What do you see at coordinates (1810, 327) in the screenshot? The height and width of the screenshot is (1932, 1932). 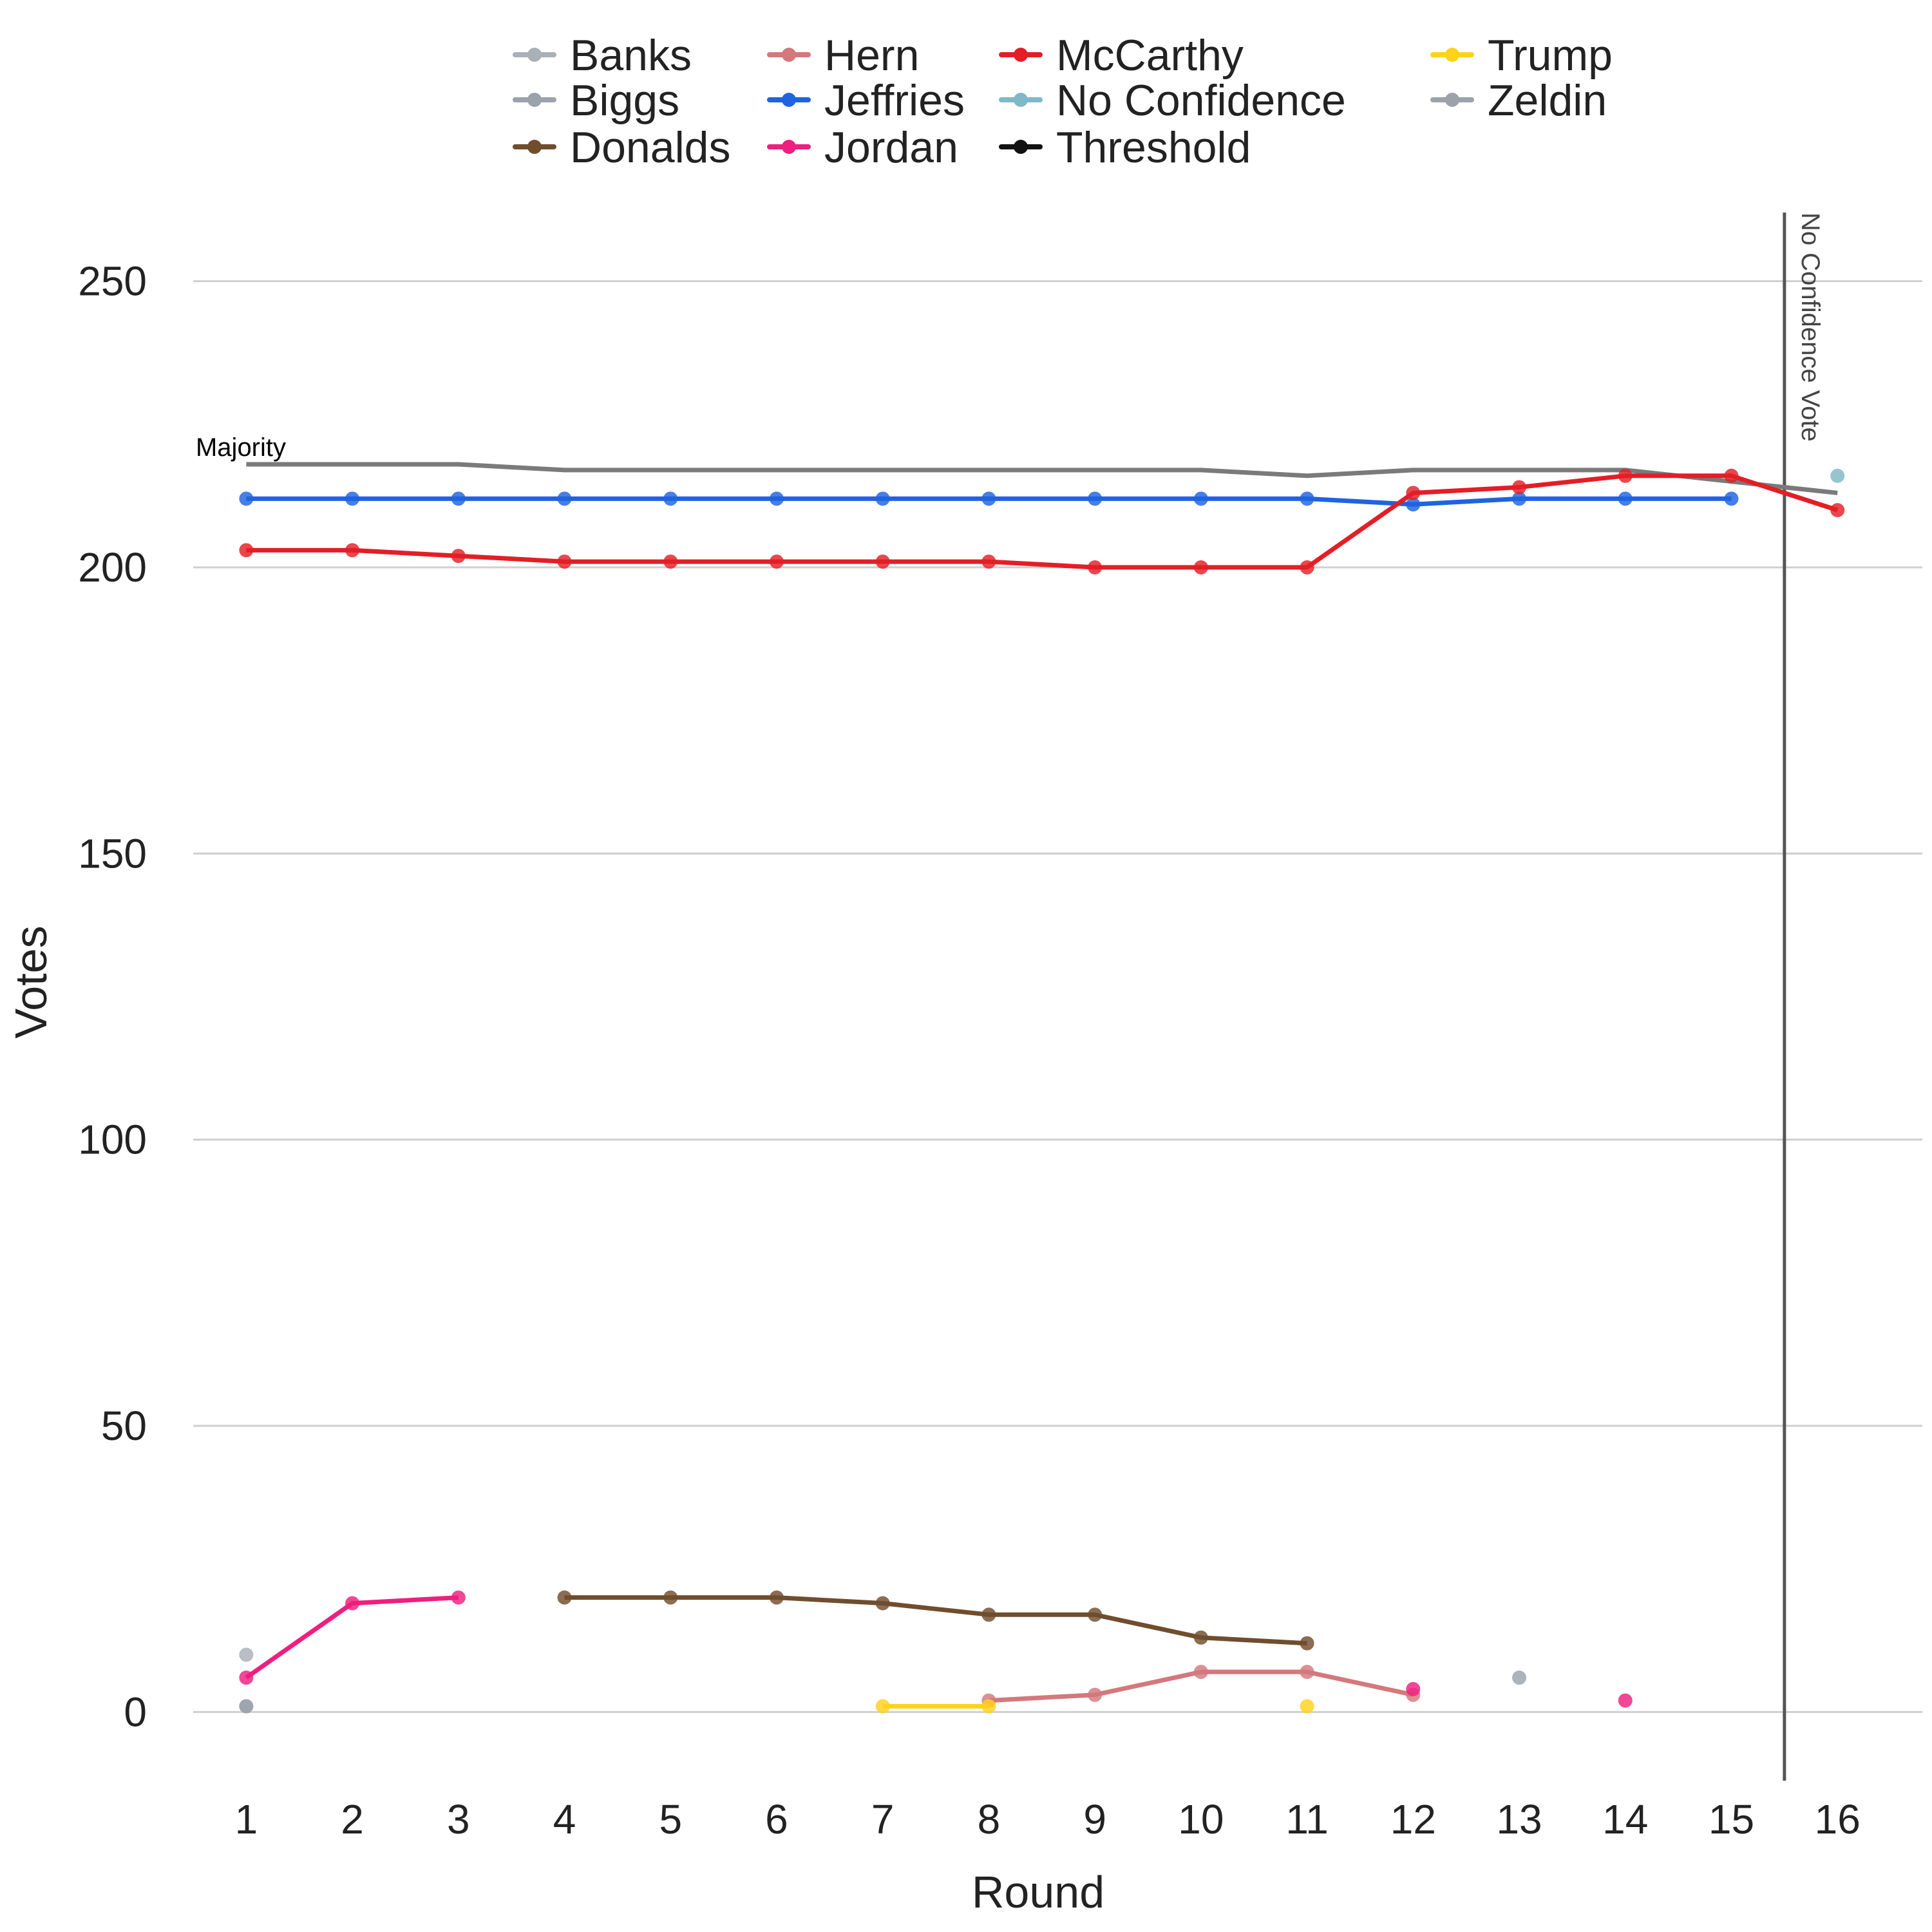 I see `no-confidence-vote-annotation: No Confidence Vote` at bounding box center [1810, 327].